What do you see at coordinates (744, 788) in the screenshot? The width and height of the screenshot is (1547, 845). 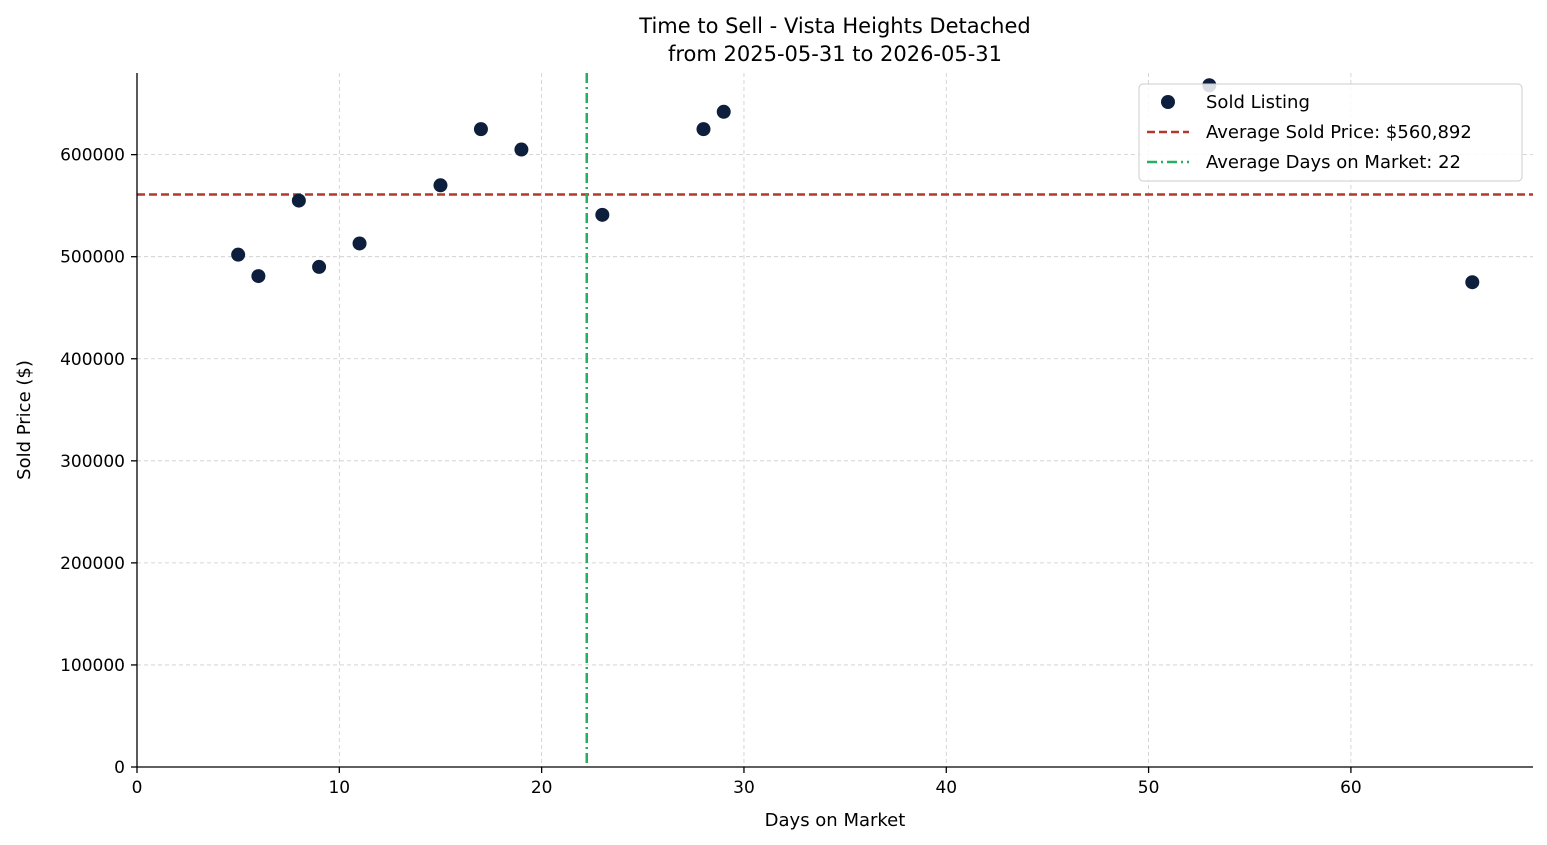 I see `x-tick-label: 30` at bounding box center [744, 788].